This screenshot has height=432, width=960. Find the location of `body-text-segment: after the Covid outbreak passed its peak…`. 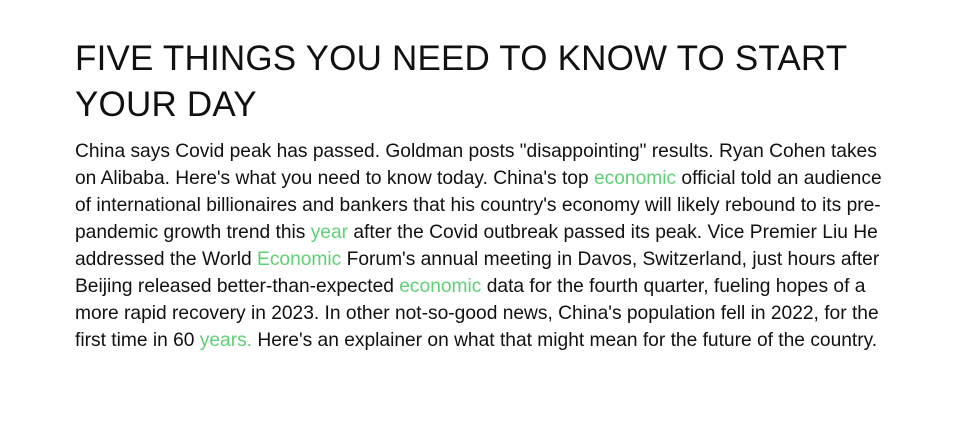

body-text-segment: after the Covid outbreak passed its peak… is located at coordinates (476, 246).